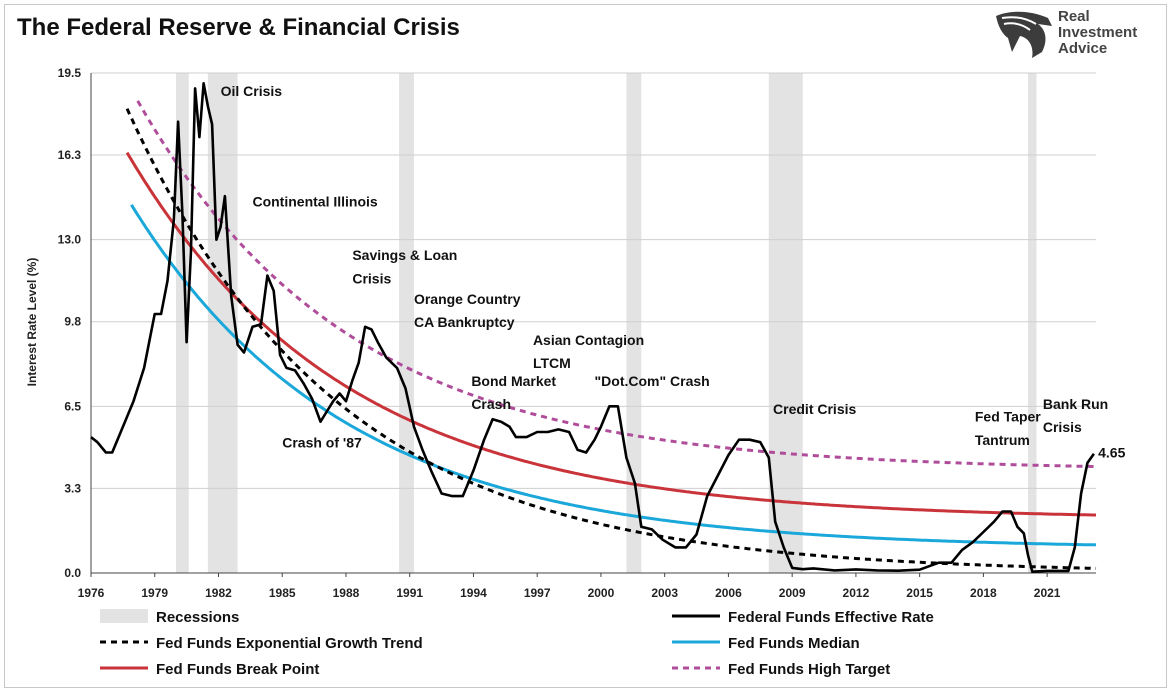 This screenshot has height=693, width=1173. I want to click on annotation-label: Tantrum, so click(1002, 440).